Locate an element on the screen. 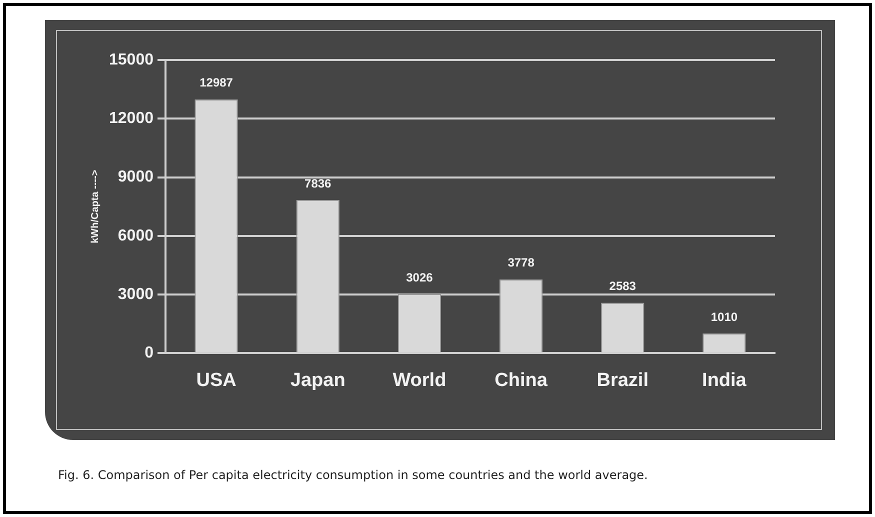 The height and width of the screenshot is (517, 875). data-label: 2583 is located at coordinates (622, 286).